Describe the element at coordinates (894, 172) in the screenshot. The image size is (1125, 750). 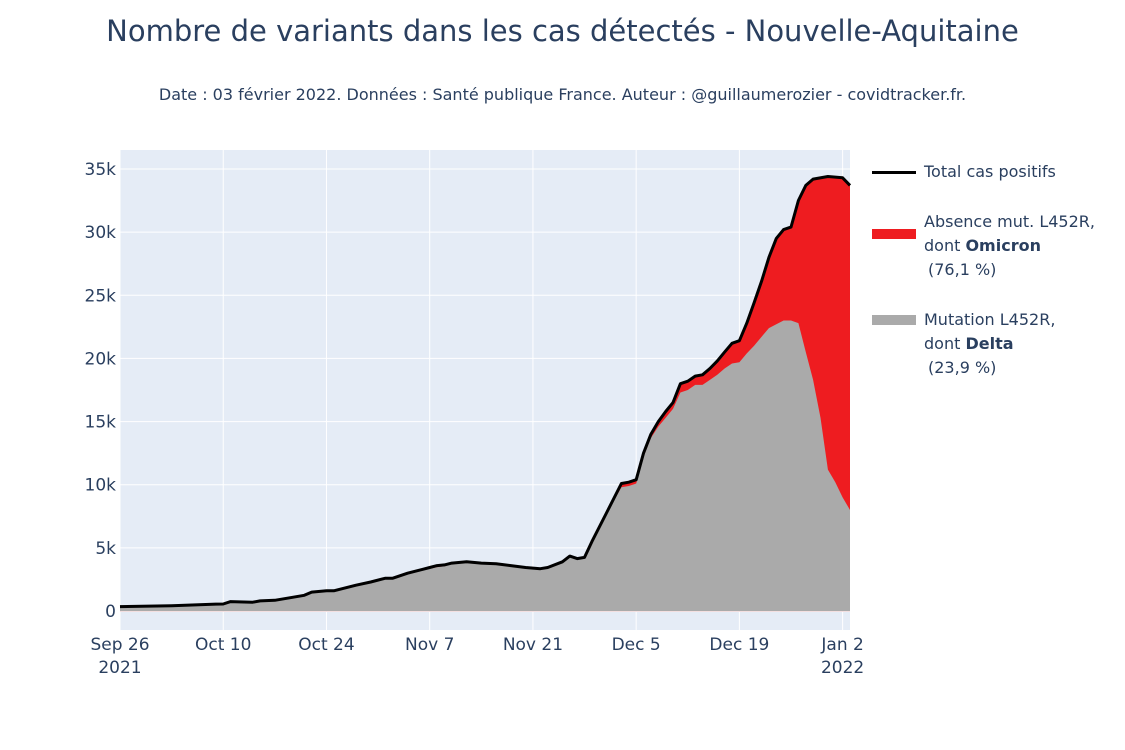
I see `legend-swatch-total` at that location.